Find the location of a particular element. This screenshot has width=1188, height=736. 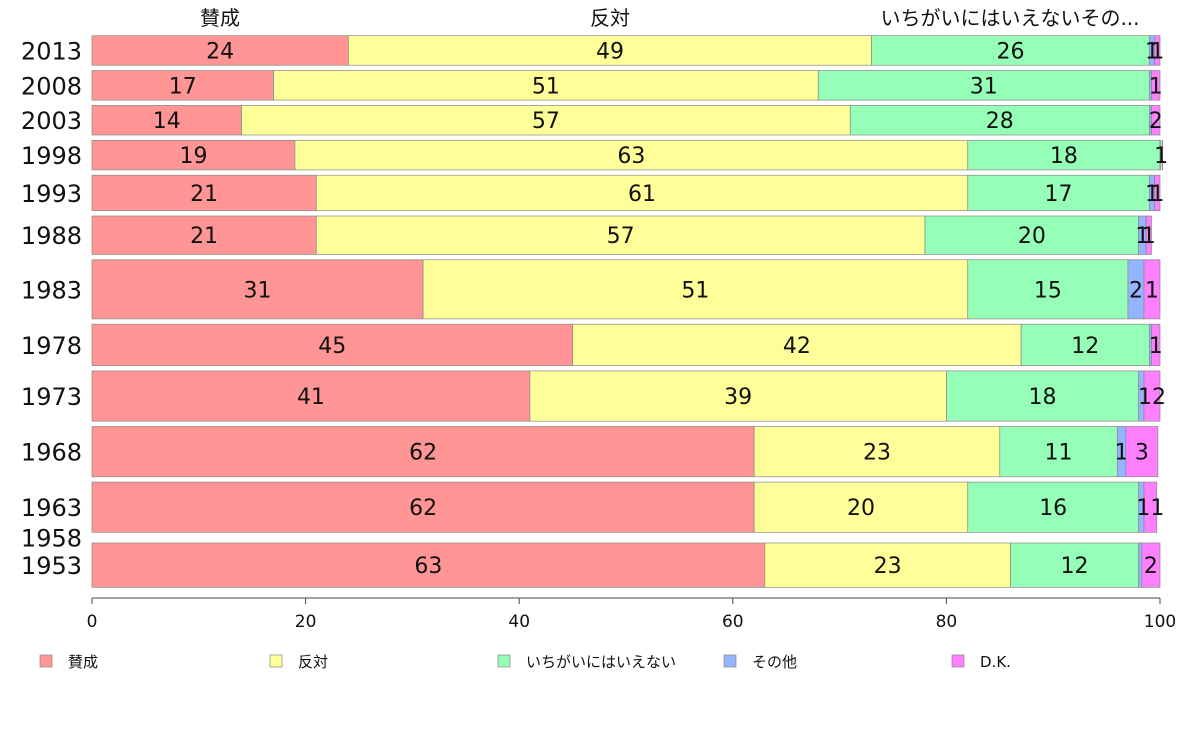

value-label-1998-0: 19 is located at coordinates (193, 156).